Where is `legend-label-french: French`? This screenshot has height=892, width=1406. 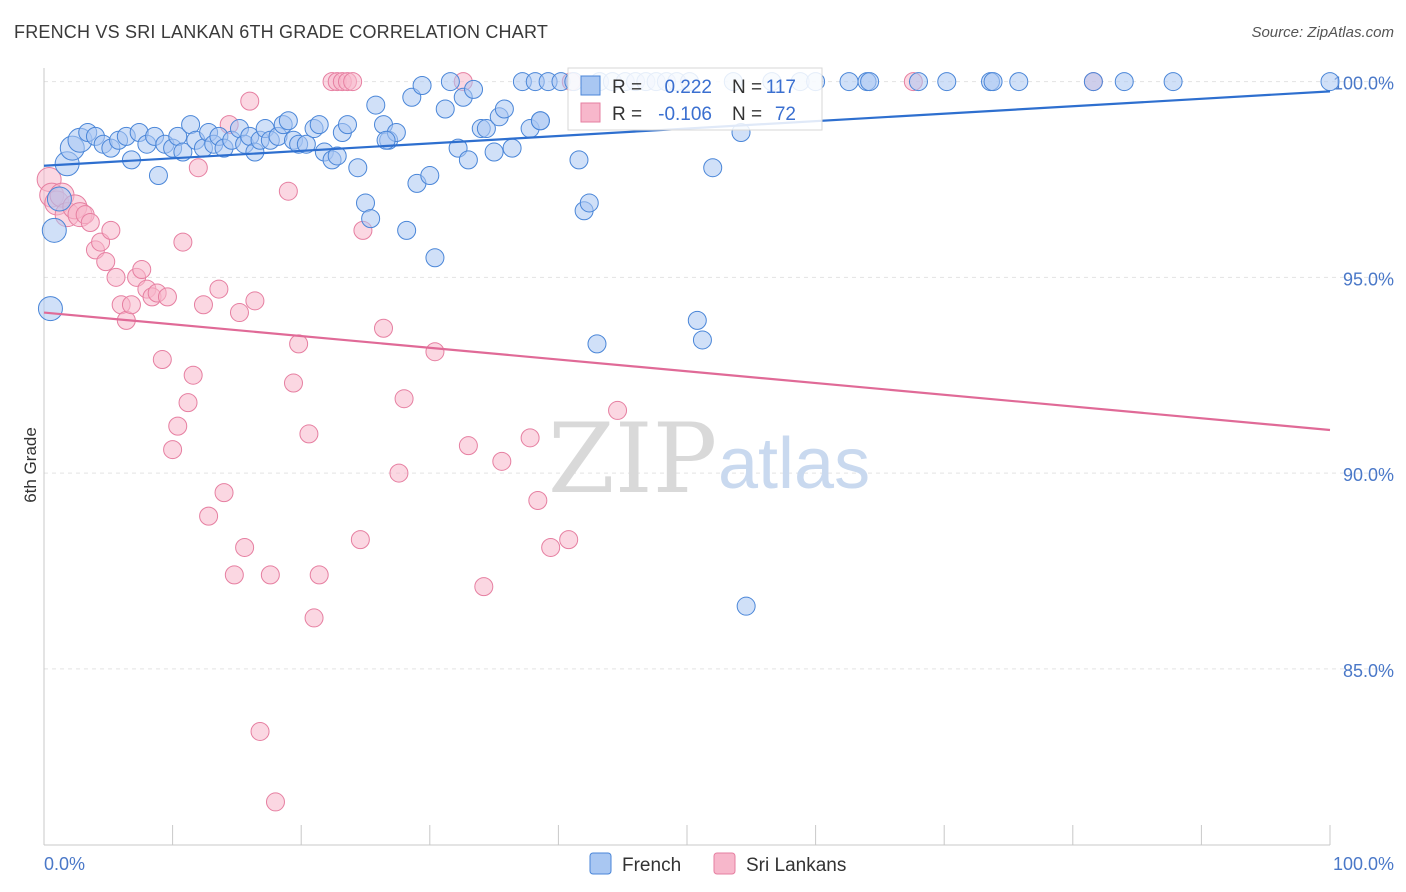
legend-label-french: French is located at coordinates (651, 865).